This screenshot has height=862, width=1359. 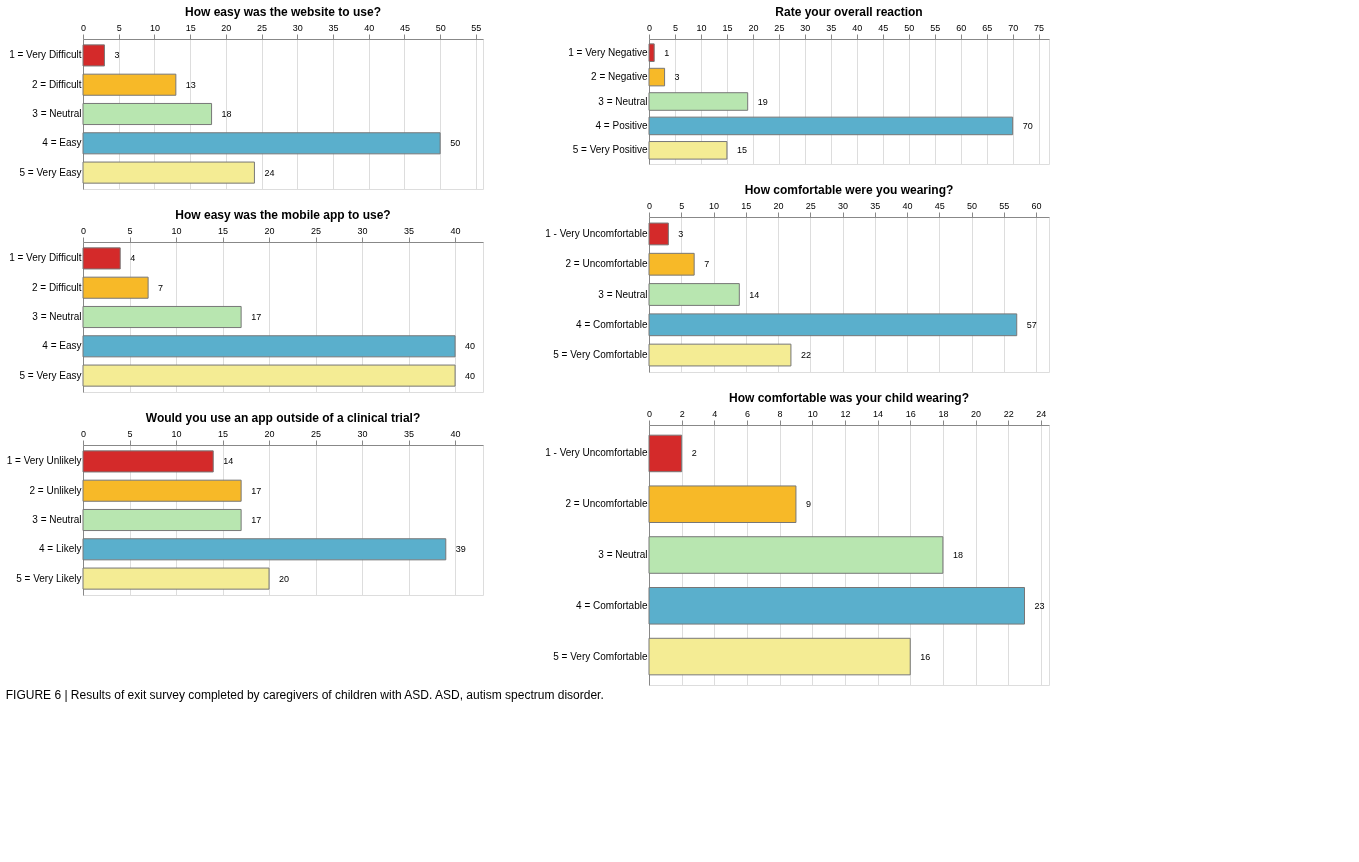 I want to click on chart-title: Rate your overall reaction, so click(x=849, y=12).